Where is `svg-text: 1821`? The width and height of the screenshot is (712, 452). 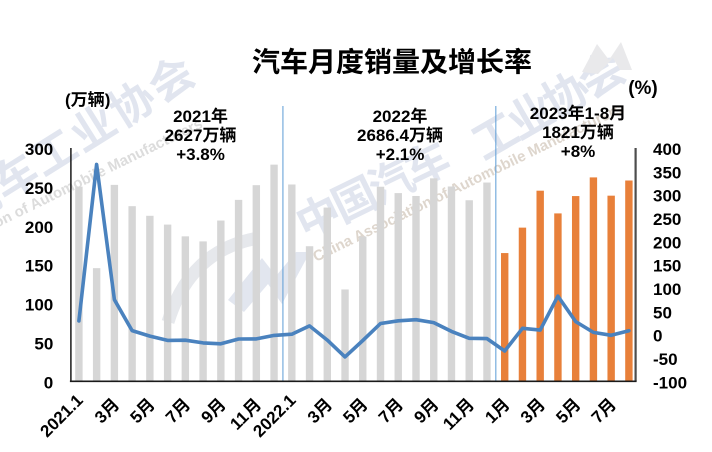 svg-text: 1821 is located at coordinates (561, 132).